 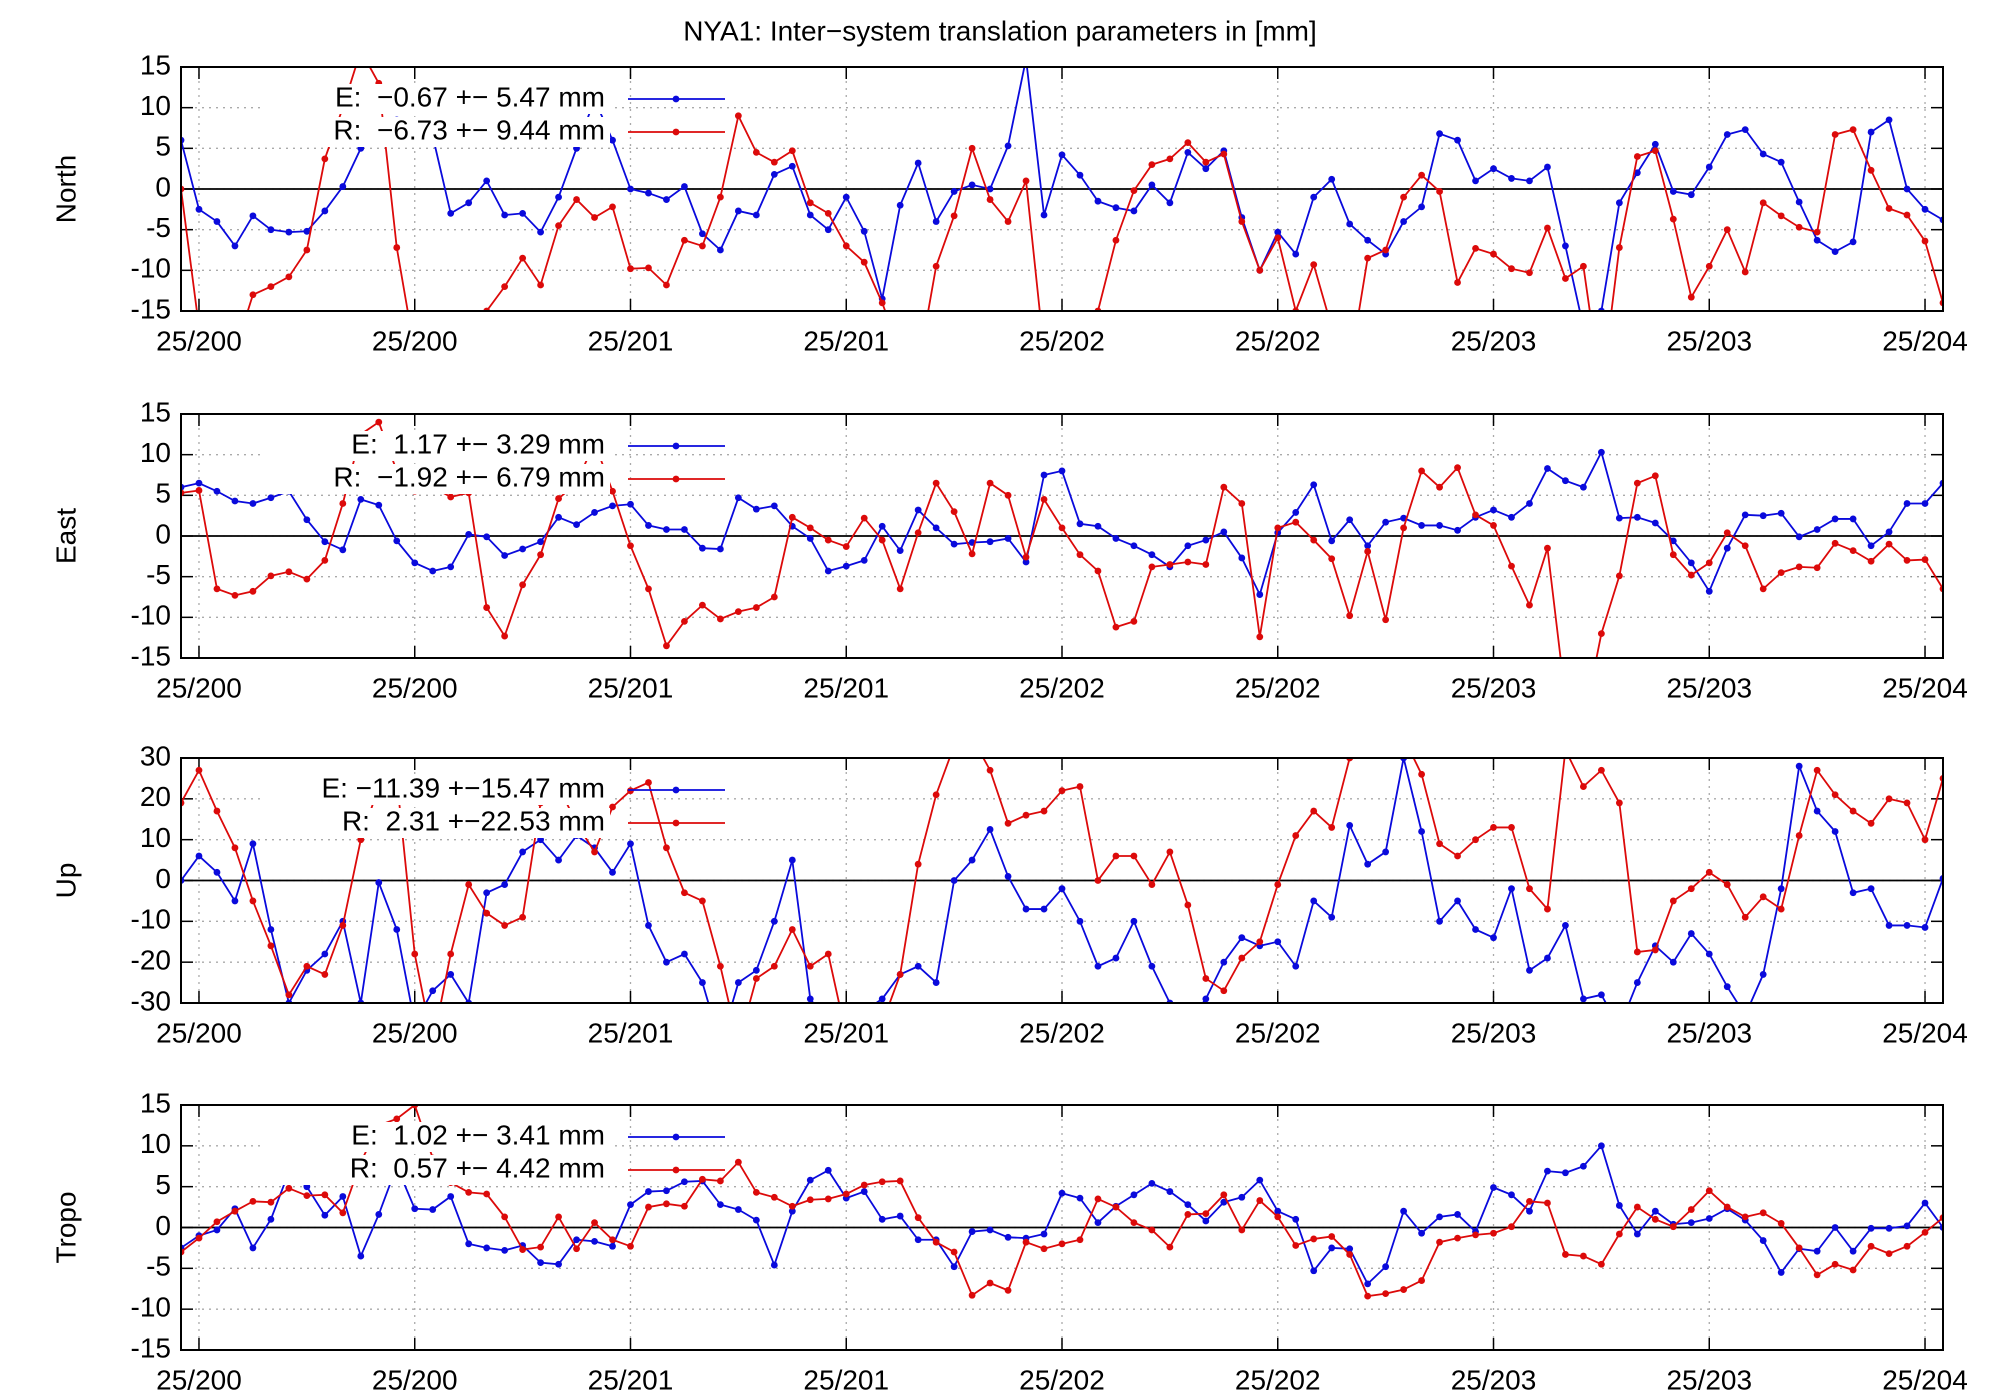 I want to click on x-tick-label: 25/203, so click(x=1494, y=687).